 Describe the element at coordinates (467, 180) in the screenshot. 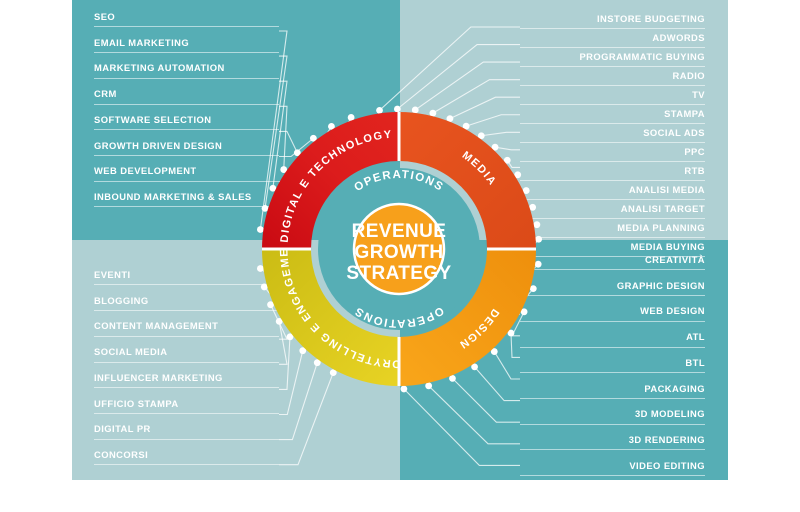

I see `segment-media` at that location.